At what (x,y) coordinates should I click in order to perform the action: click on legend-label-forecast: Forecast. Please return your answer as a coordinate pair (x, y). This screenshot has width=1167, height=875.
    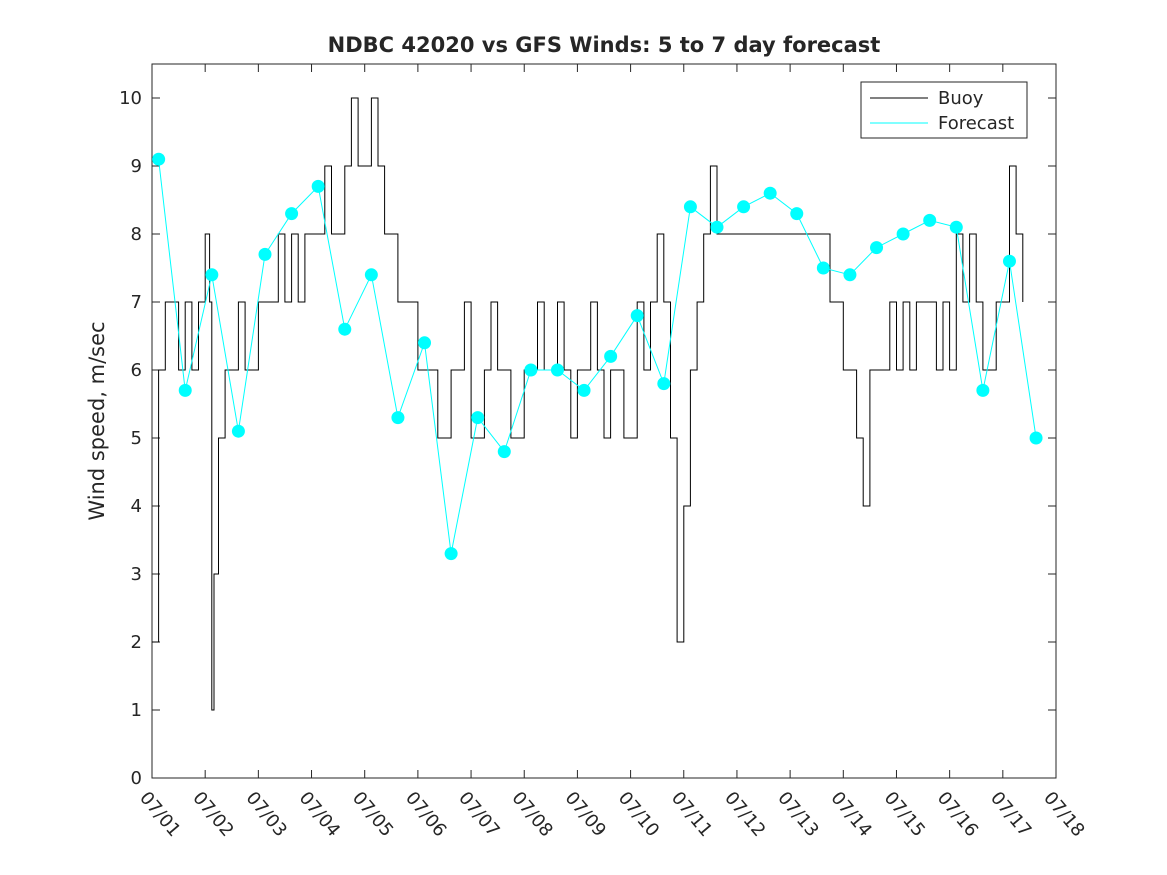
    Looking at the image, I should click on (976, 123).